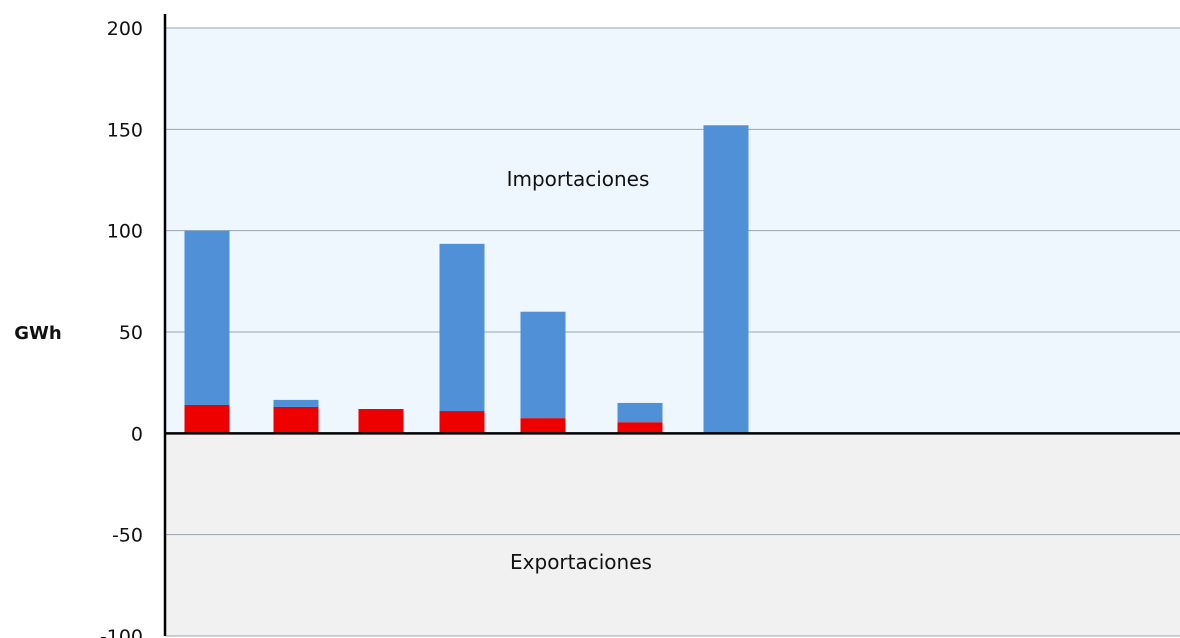  I want to click on y-tick-label: 50, so click(131, 333).